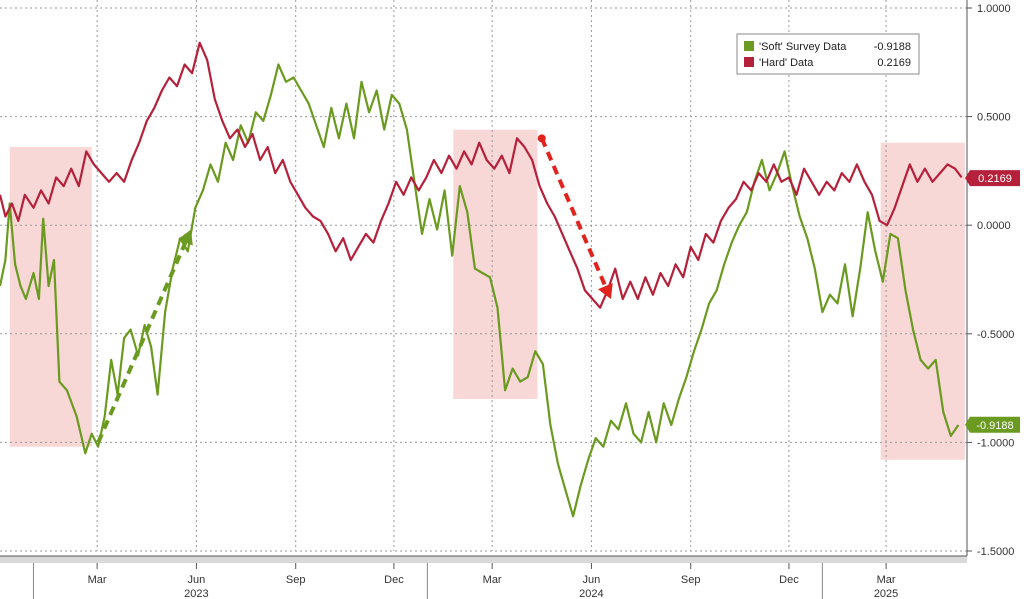  I want to click on x-axis: Mar Jun Sep Dec Mar Jun Sep Dec Mar 2023 2024 2025, so click(483, 577).